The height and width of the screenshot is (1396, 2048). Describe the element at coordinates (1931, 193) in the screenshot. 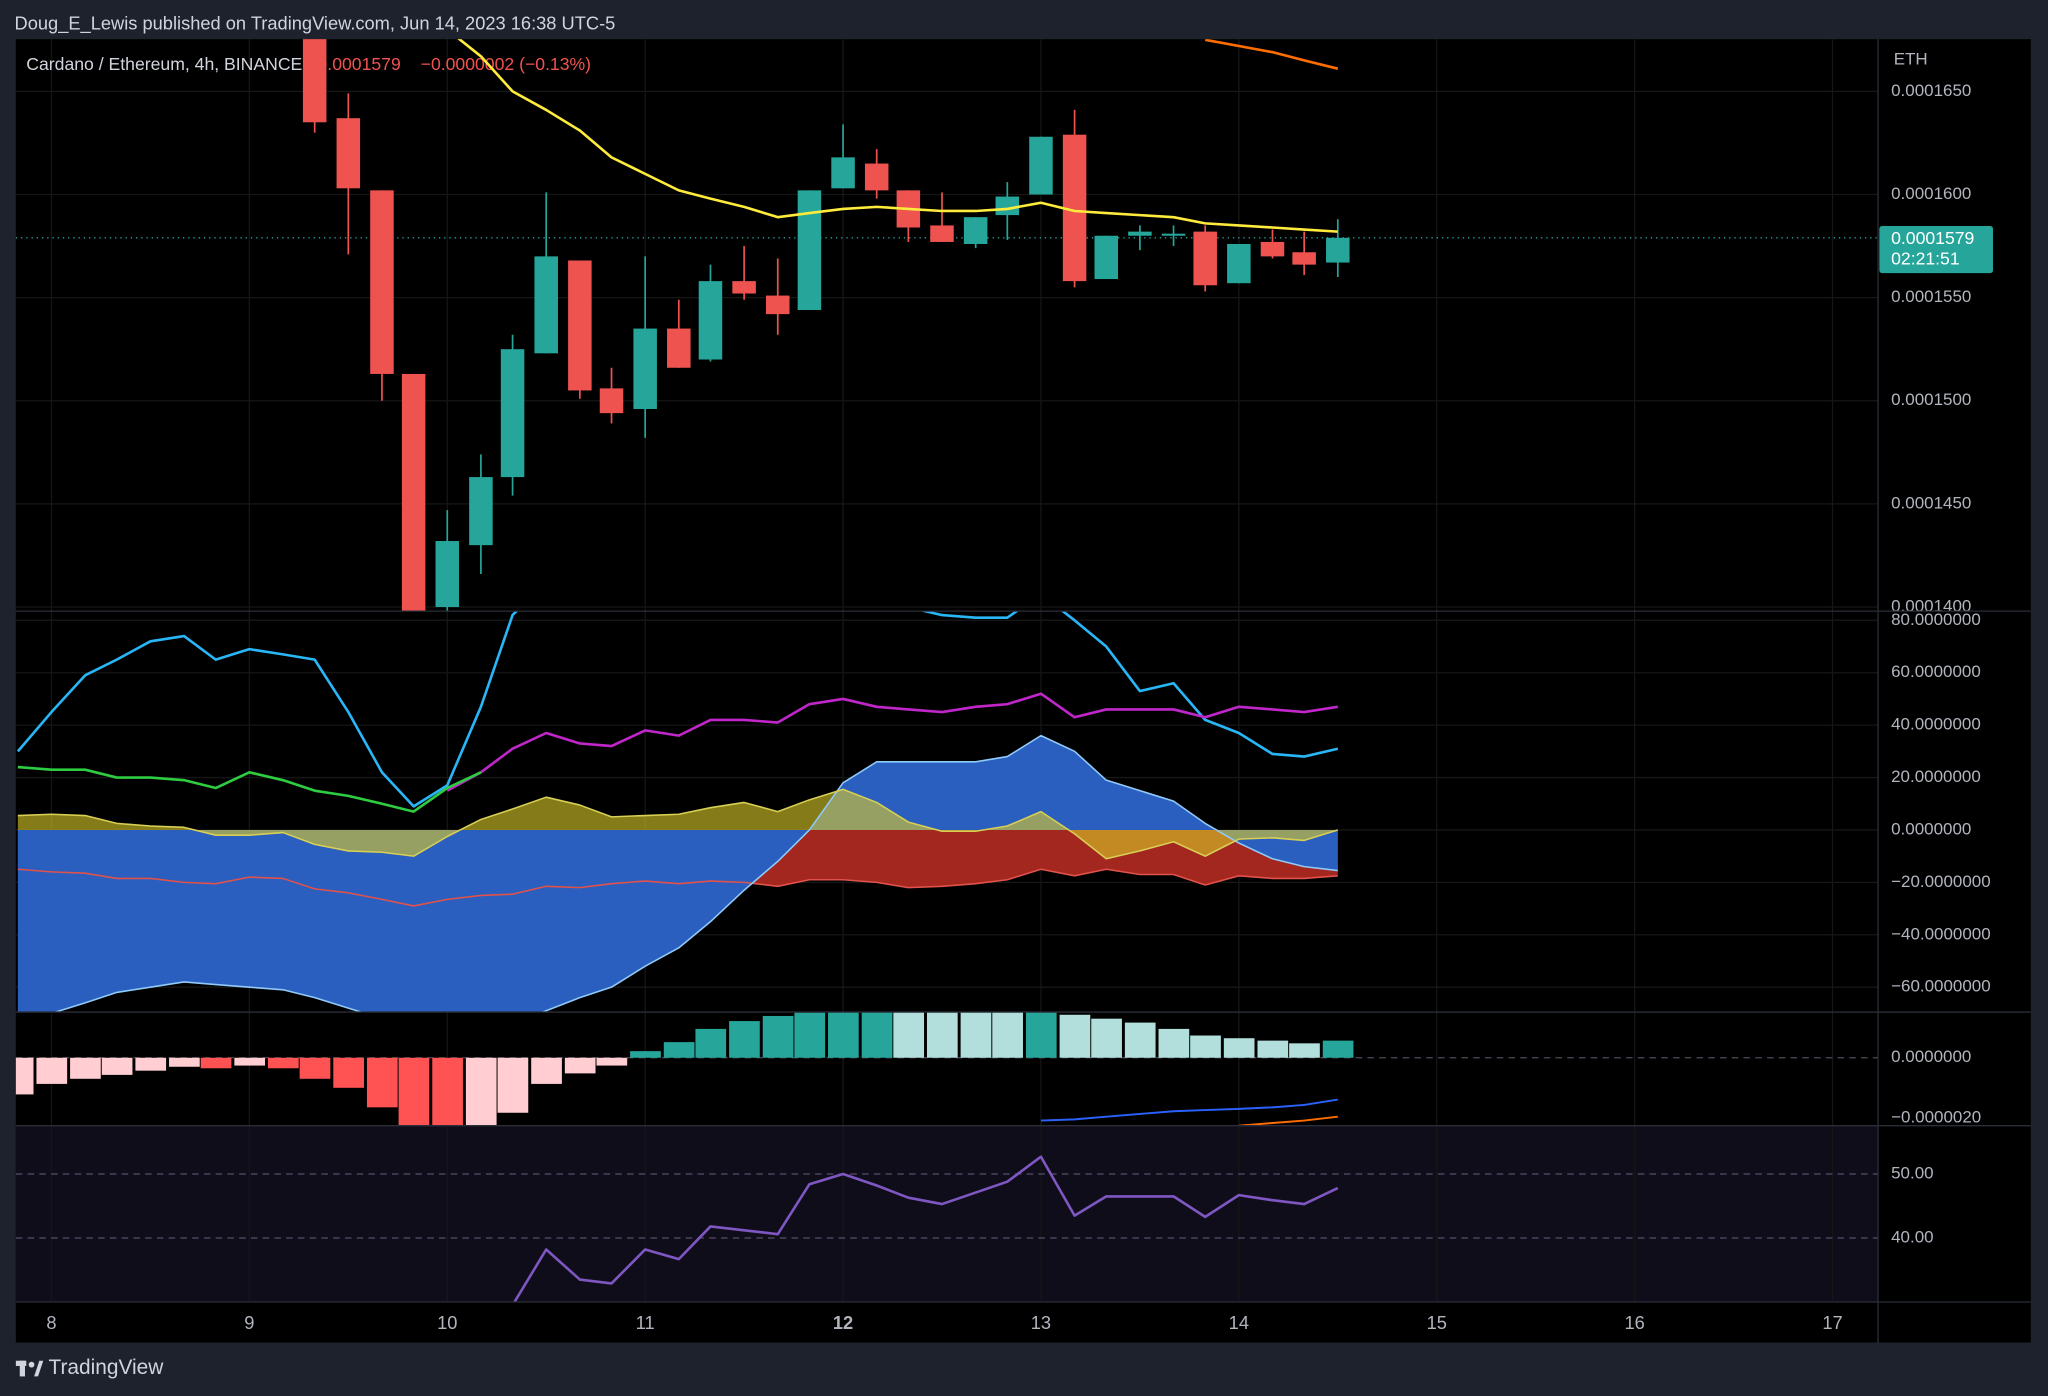

I see `y-tick-label: 0.0001600` at that location.